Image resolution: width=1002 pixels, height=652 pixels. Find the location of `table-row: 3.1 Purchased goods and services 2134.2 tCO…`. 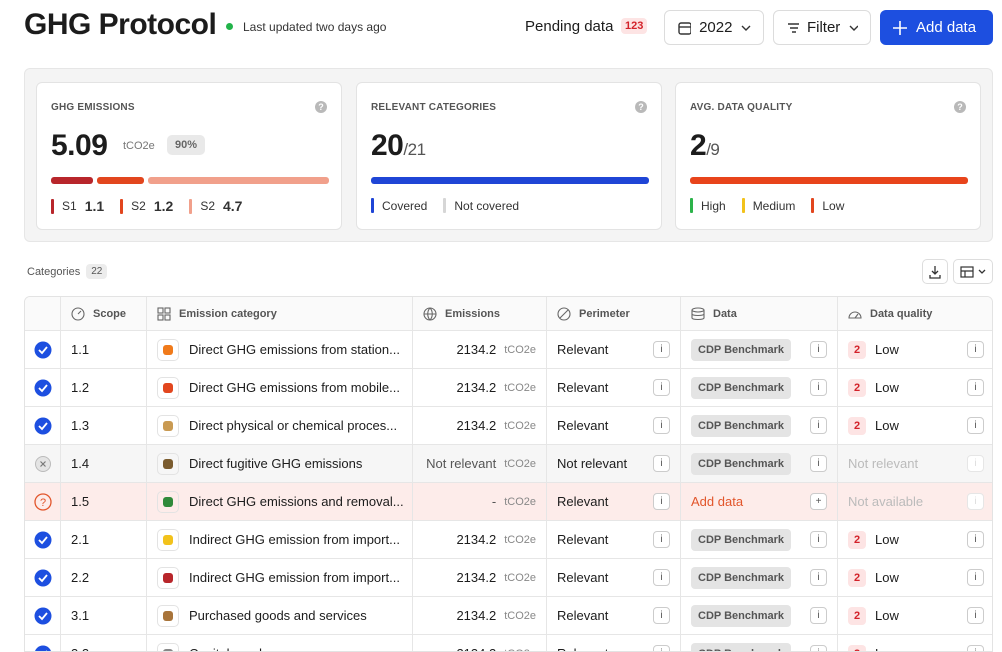

table-row: 3.1 Purchased goods and services 2134.2 tCO… is located at coordinates (508, 616).